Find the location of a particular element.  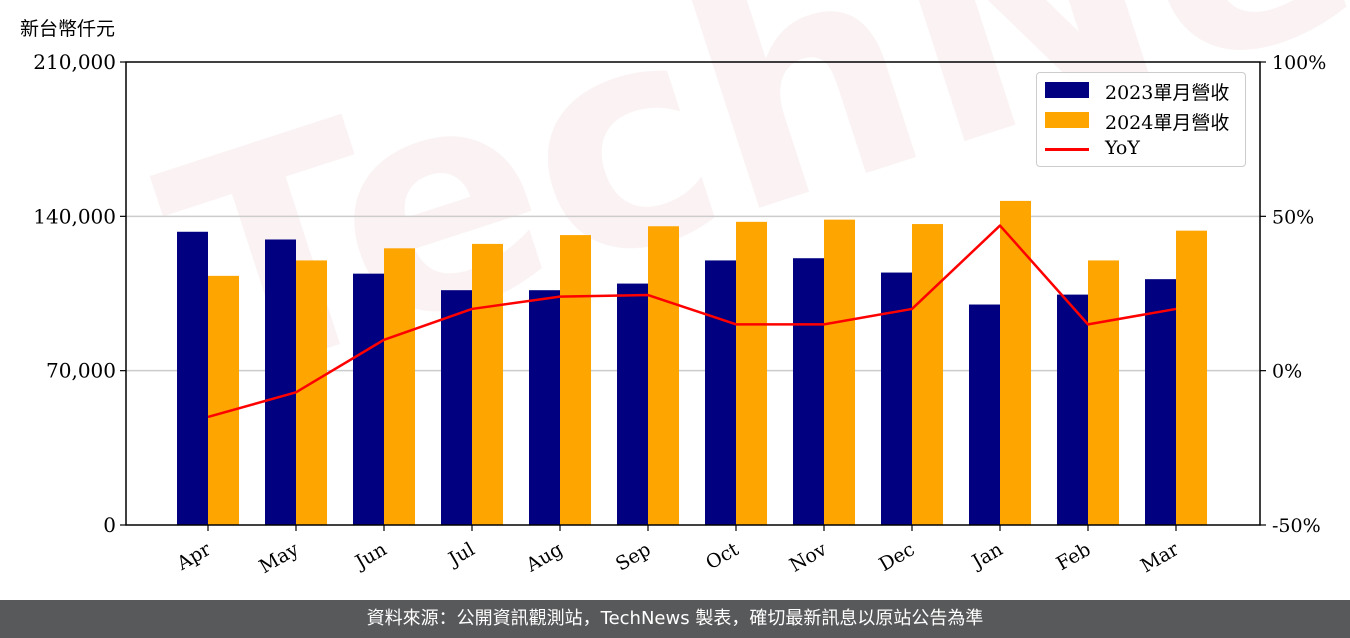

x-tick-label-dec: Dec is located at coordinates (896, 557).